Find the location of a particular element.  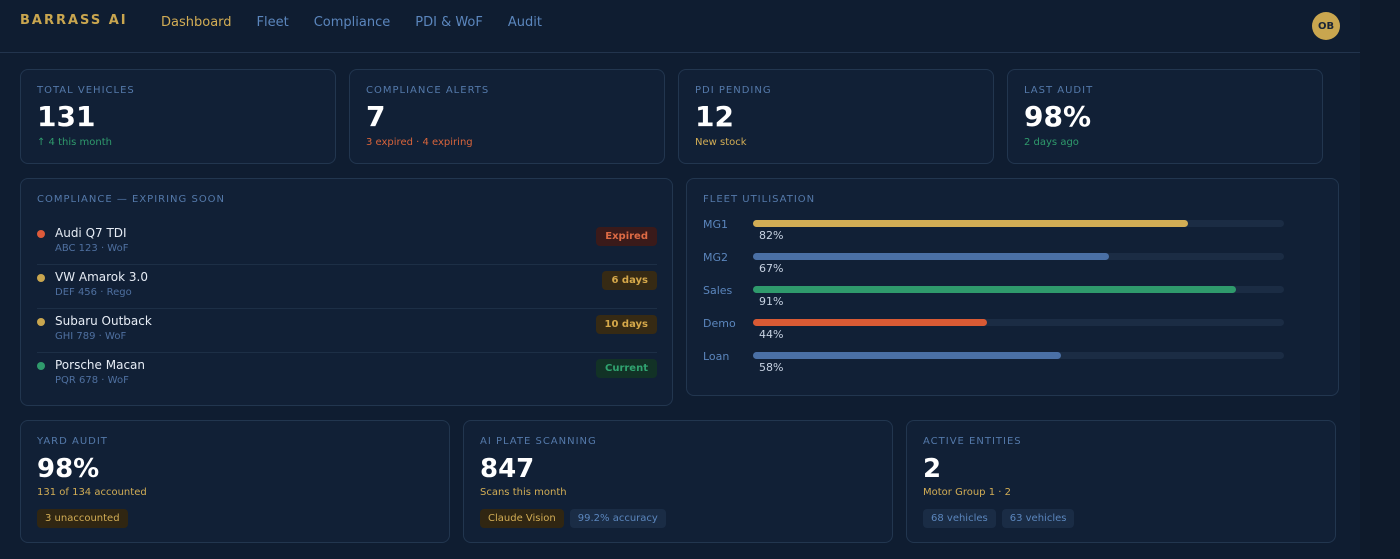

utilisation-percent: 82% is located at coordinates (771, 235).